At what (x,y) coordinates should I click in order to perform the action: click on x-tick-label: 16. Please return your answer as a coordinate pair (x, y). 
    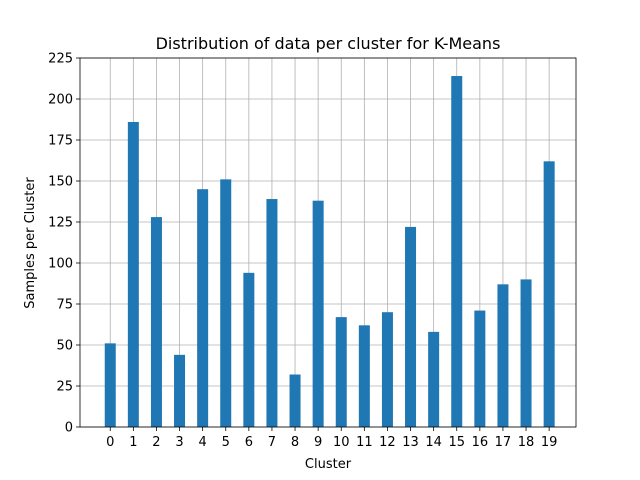
    Looking at the image, I should click on (480, 442).